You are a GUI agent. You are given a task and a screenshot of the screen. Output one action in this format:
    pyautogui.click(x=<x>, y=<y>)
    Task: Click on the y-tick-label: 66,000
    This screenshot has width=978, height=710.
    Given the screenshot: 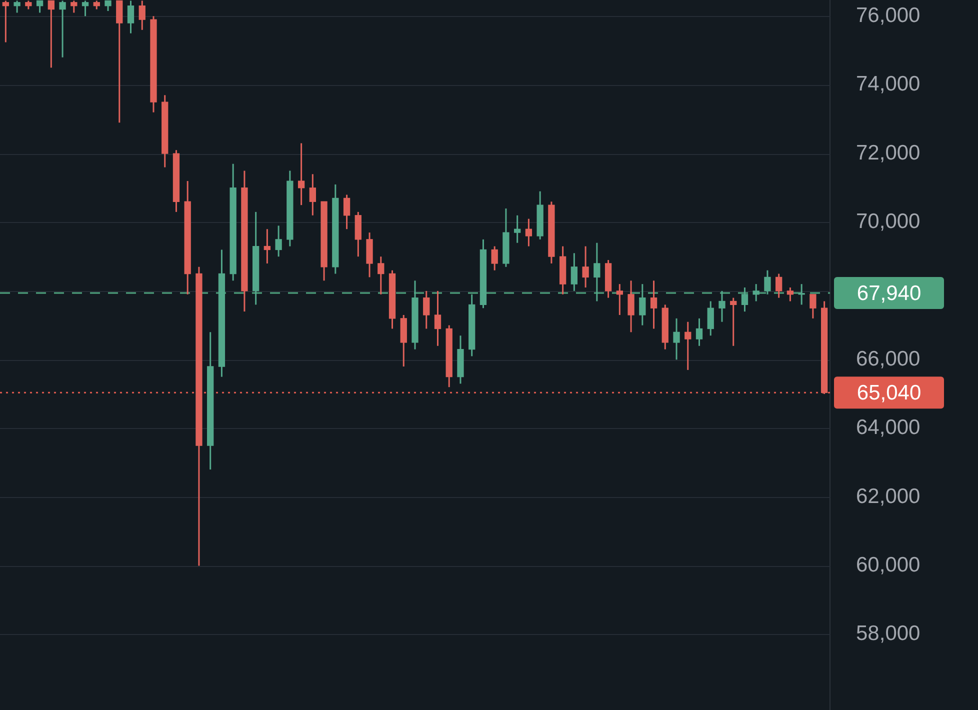 What is the action you would take?
    pyautogui.click(x=888, y=358)
    